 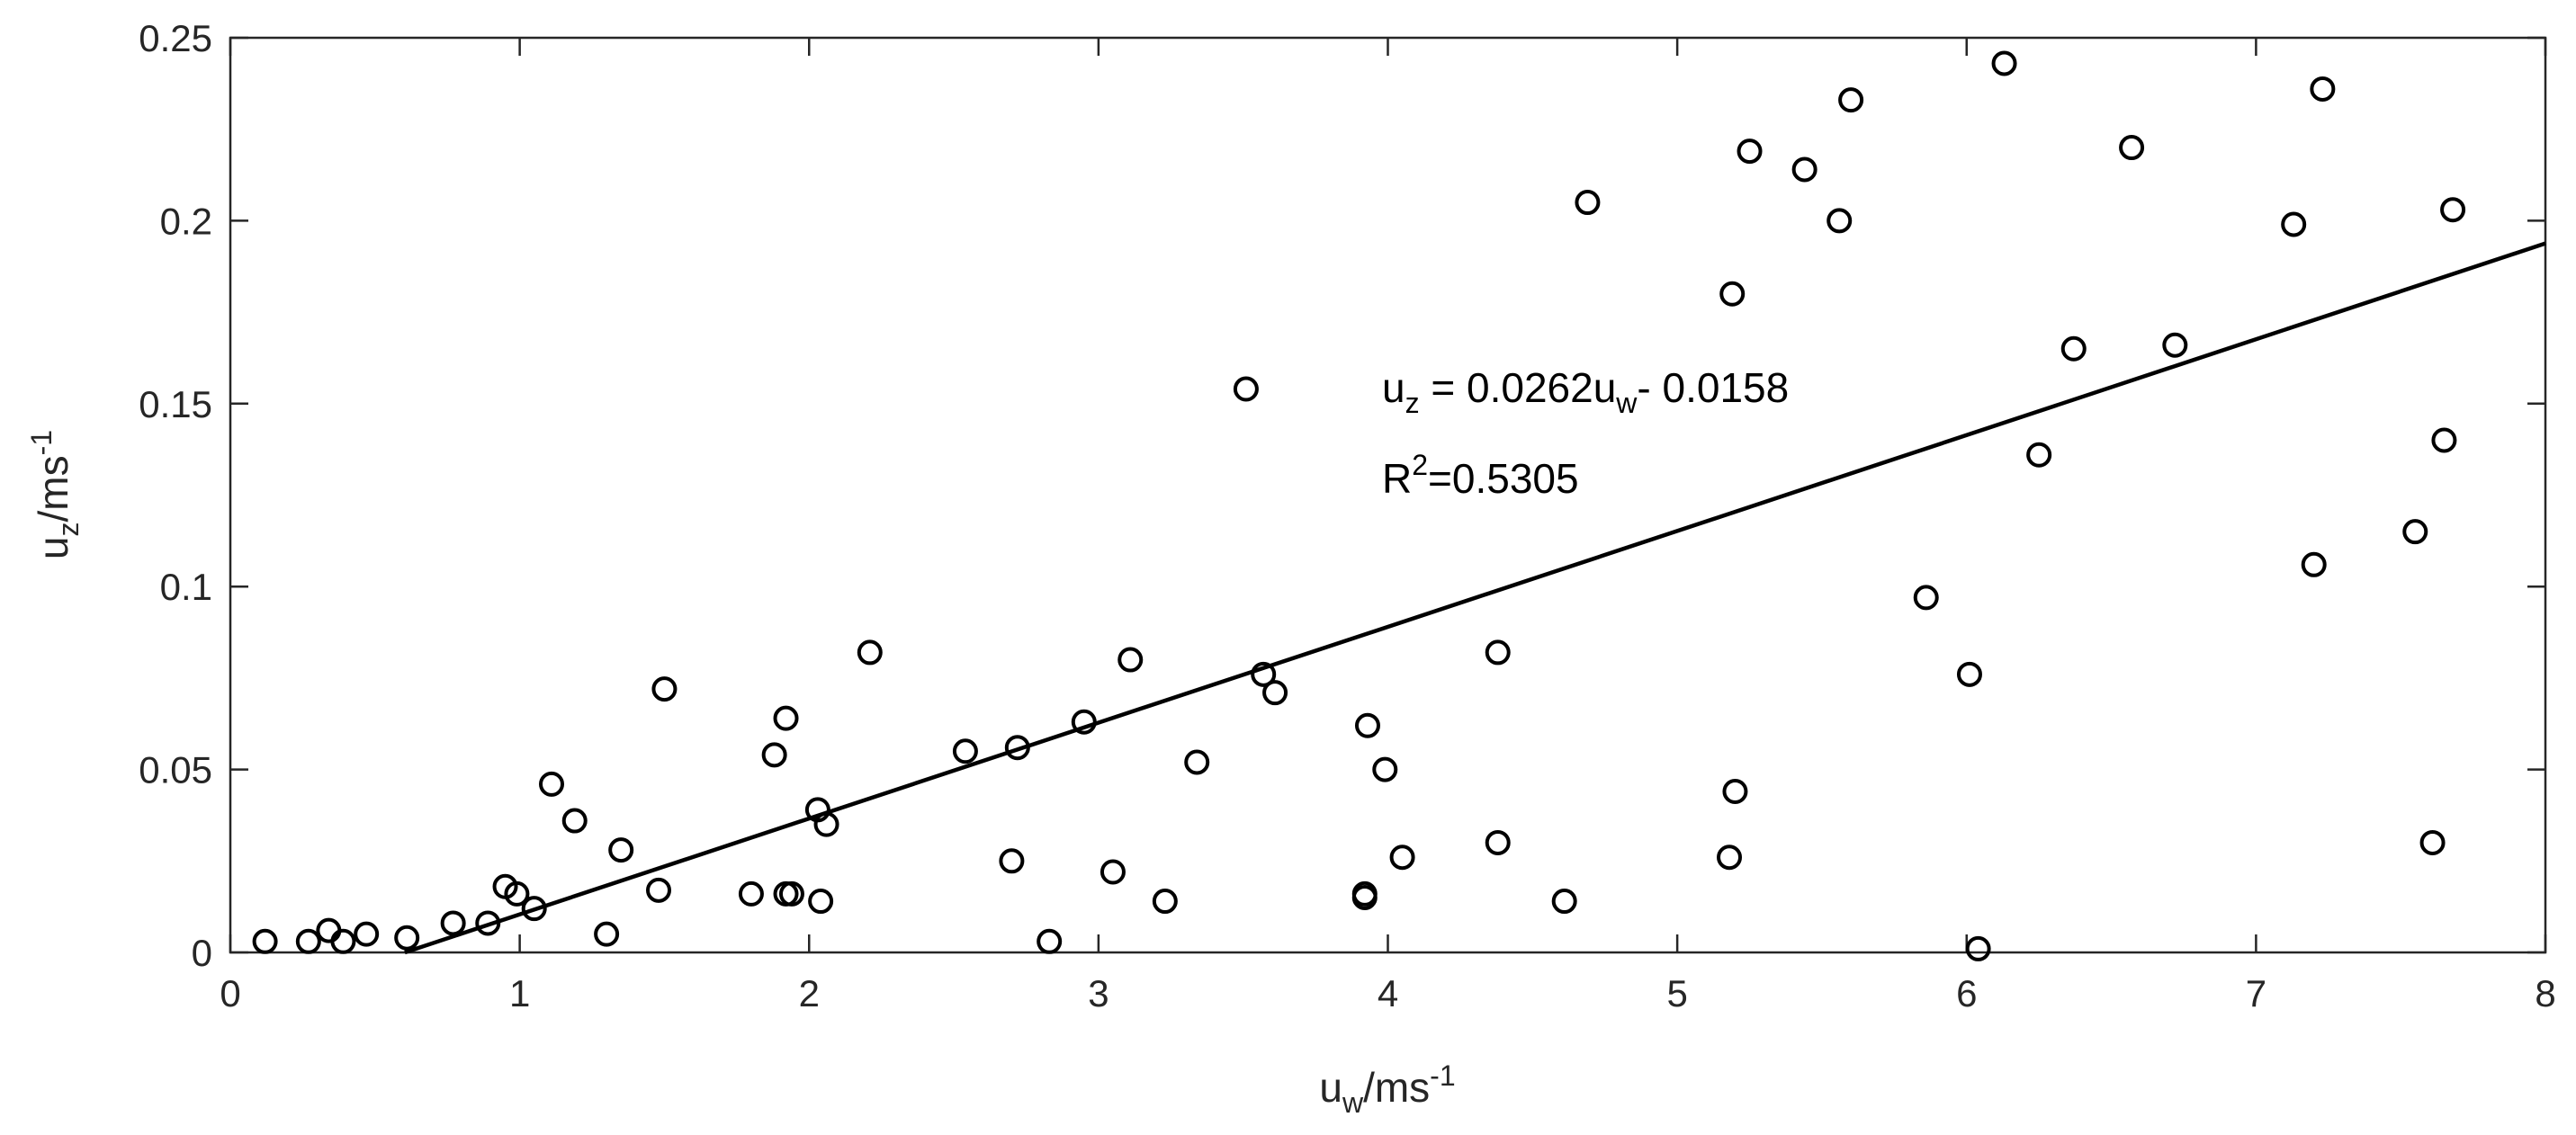 What do you see at coordinates (2545, 993) in the screenshot?
I see `x-tick-label: 8` at bounding box center [2545, 993].